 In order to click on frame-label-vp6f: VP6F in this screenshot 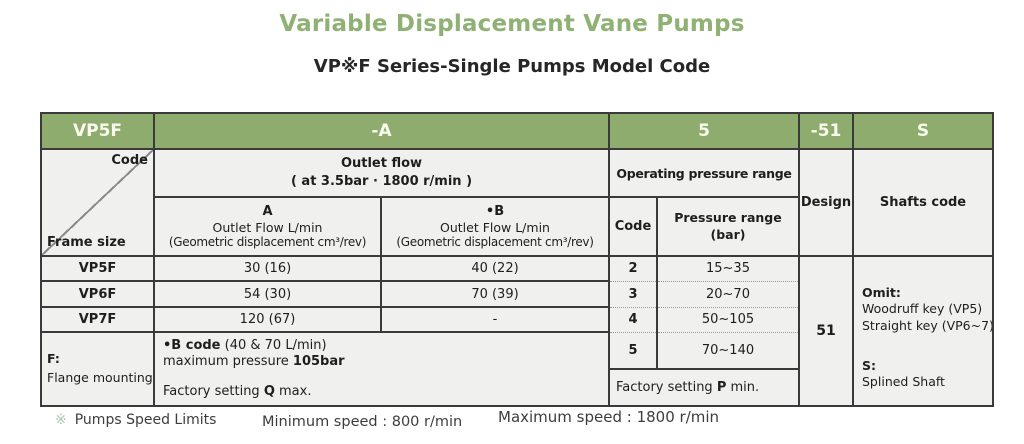, I will do `click(97, 294)`.